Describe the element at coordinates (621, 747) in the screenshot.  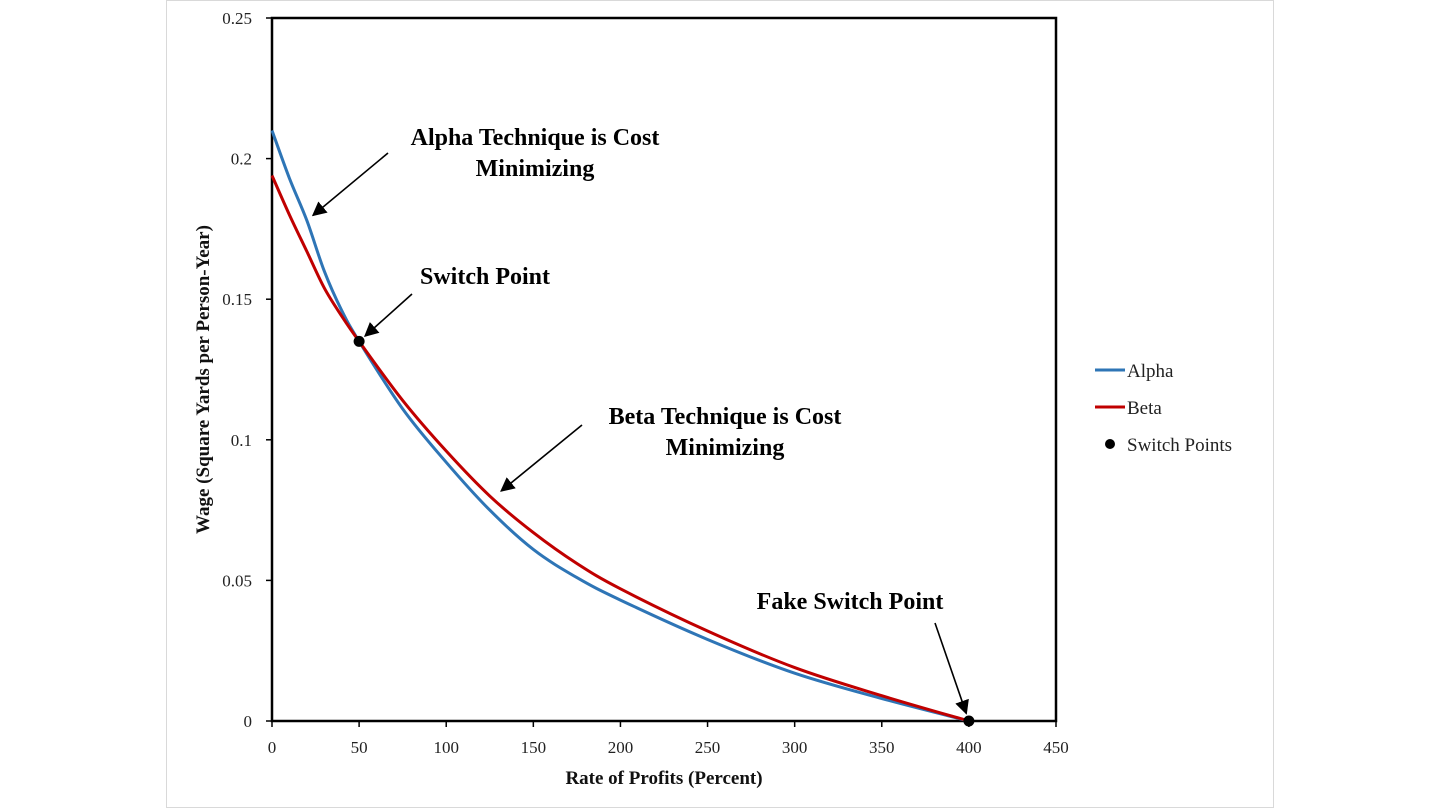
I see `x-tick-label: 200` at that location.